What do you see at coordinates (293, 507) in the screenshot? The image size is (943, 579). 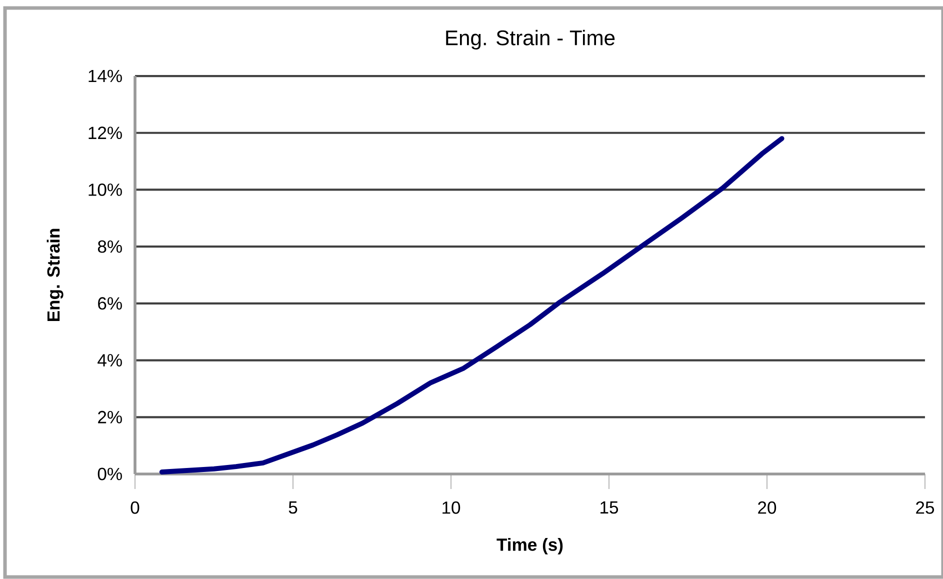 I see `x-tick-label: 5` at bounding box center [293, 507].